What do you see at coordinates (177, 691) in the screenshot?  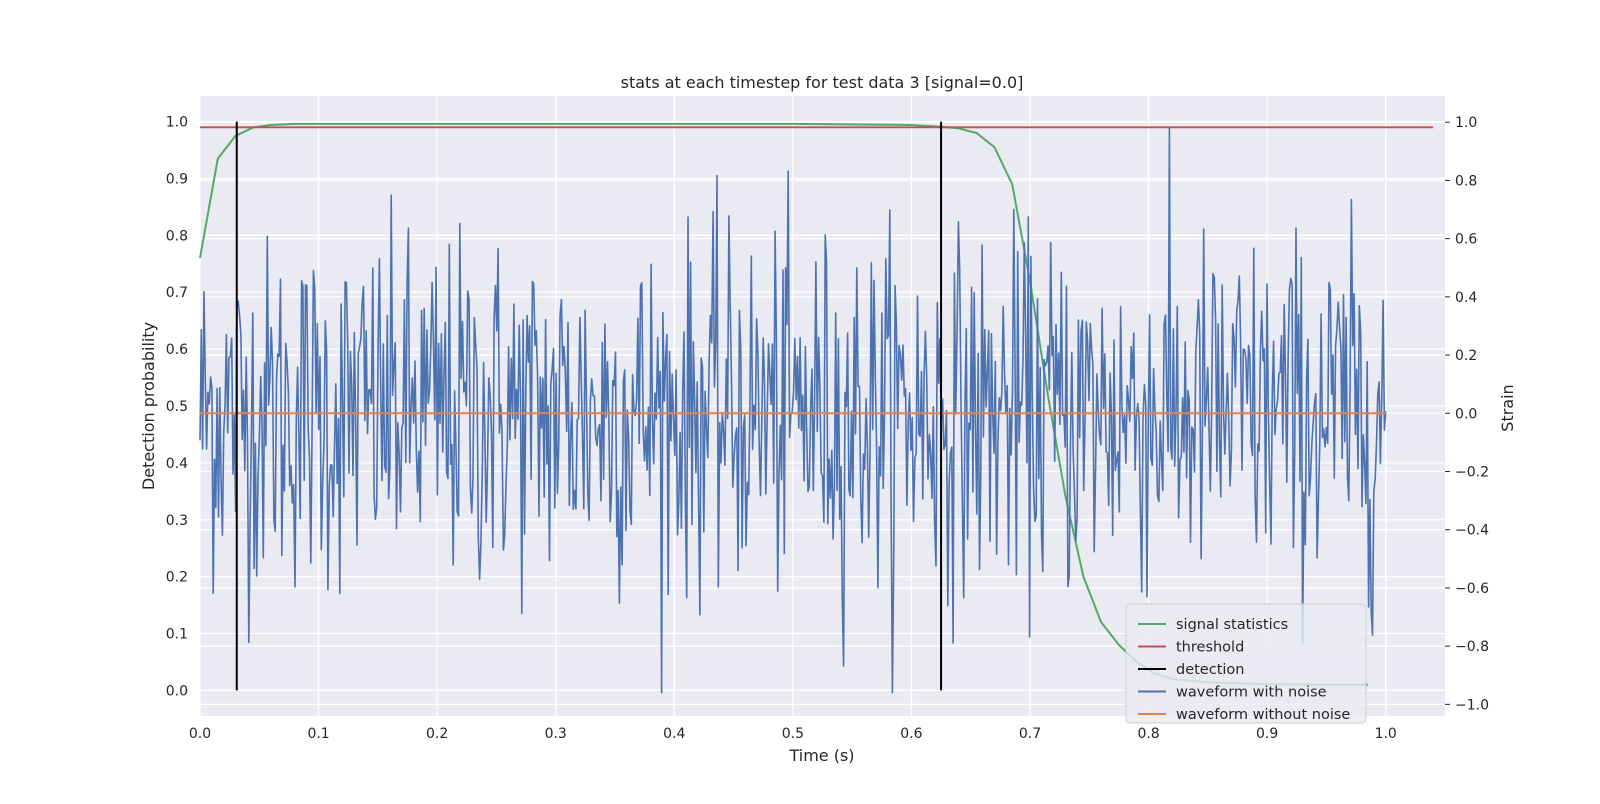 I see `y-left-tick-label: 0.0` at bounding box center [177, 691].